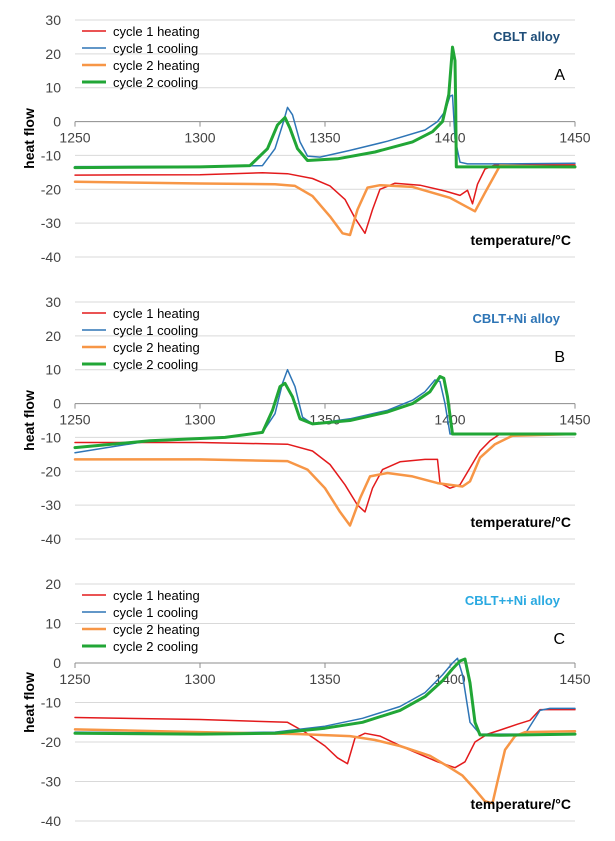 This screenshot has width=615, height=841. What do you see at coordinates (559, 75) in the screenshot?
I see `panel-letter: A` at bounding box center [559, 75].